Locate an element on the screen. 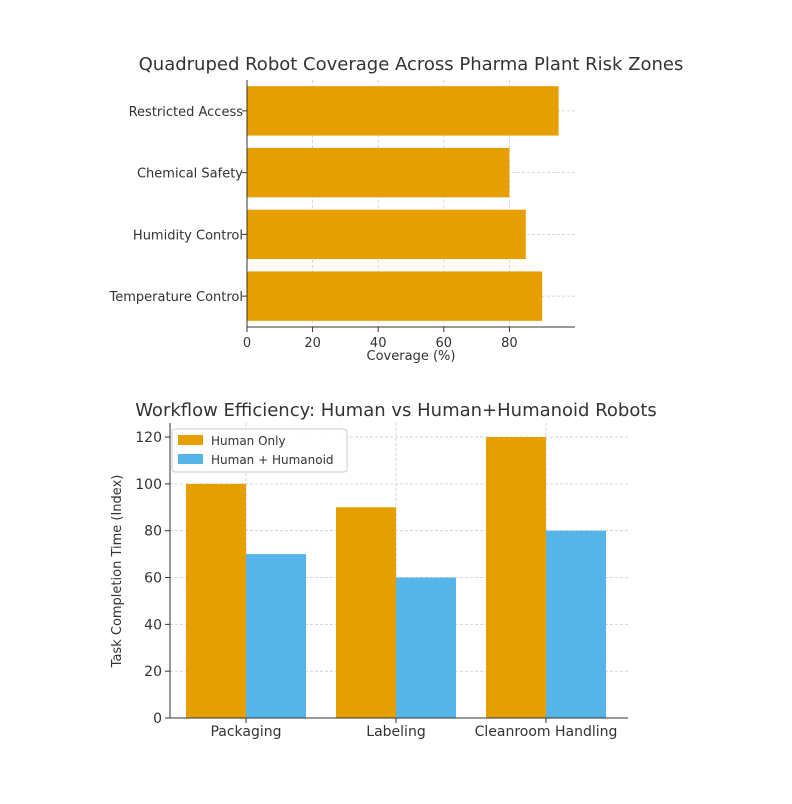 Image resolution: width=792 pixels, height=804 pixels. workflow-chart-y-ticks: 0 20 40 60 80 100 120 is located at coordinates (152, 578).